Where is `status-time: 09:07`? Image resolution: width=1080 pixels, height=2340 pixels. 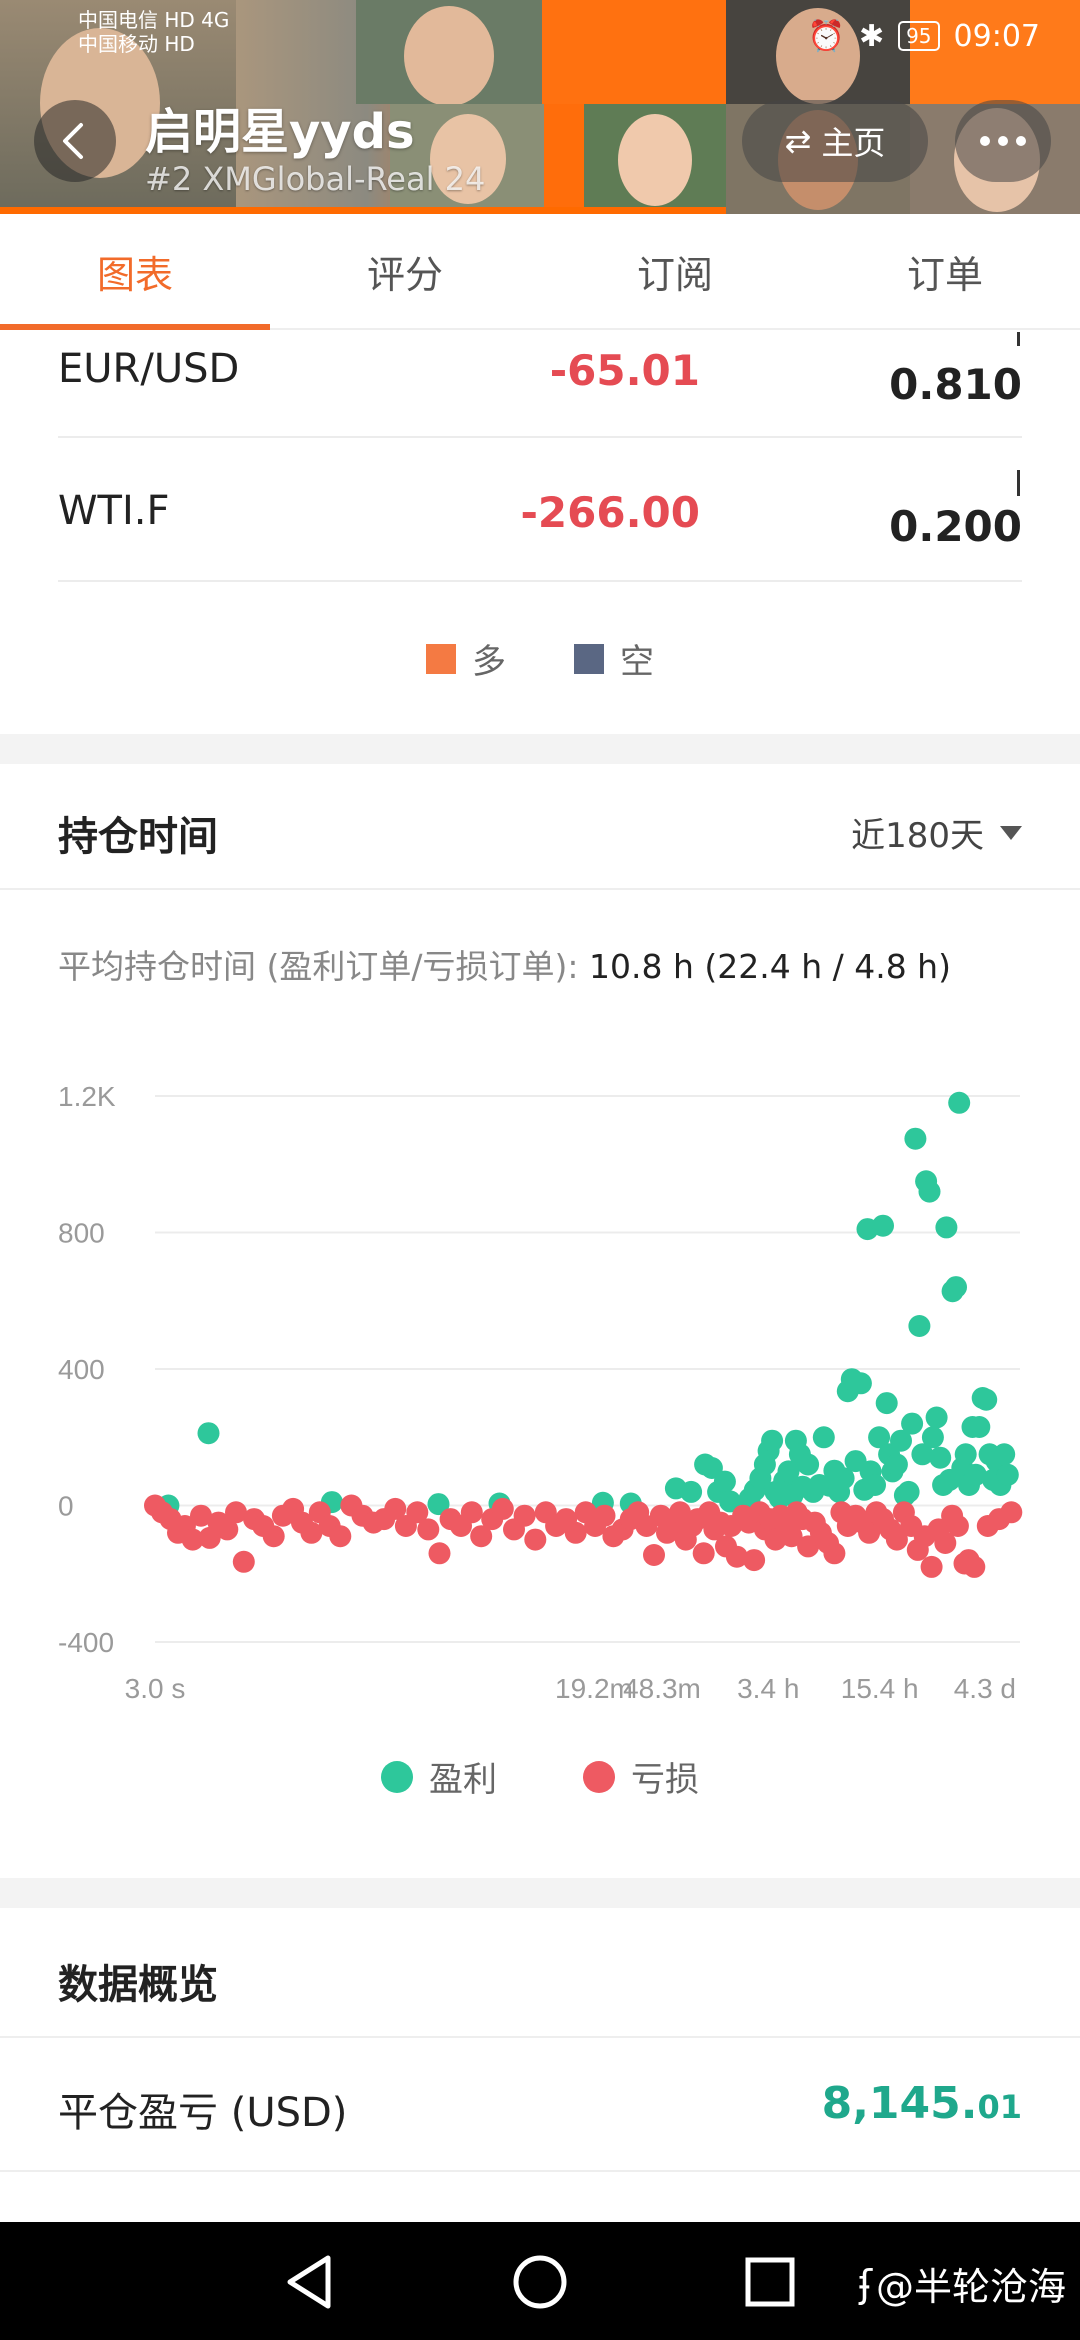
status-time: 09:07 is located at coordinates (996, 36).